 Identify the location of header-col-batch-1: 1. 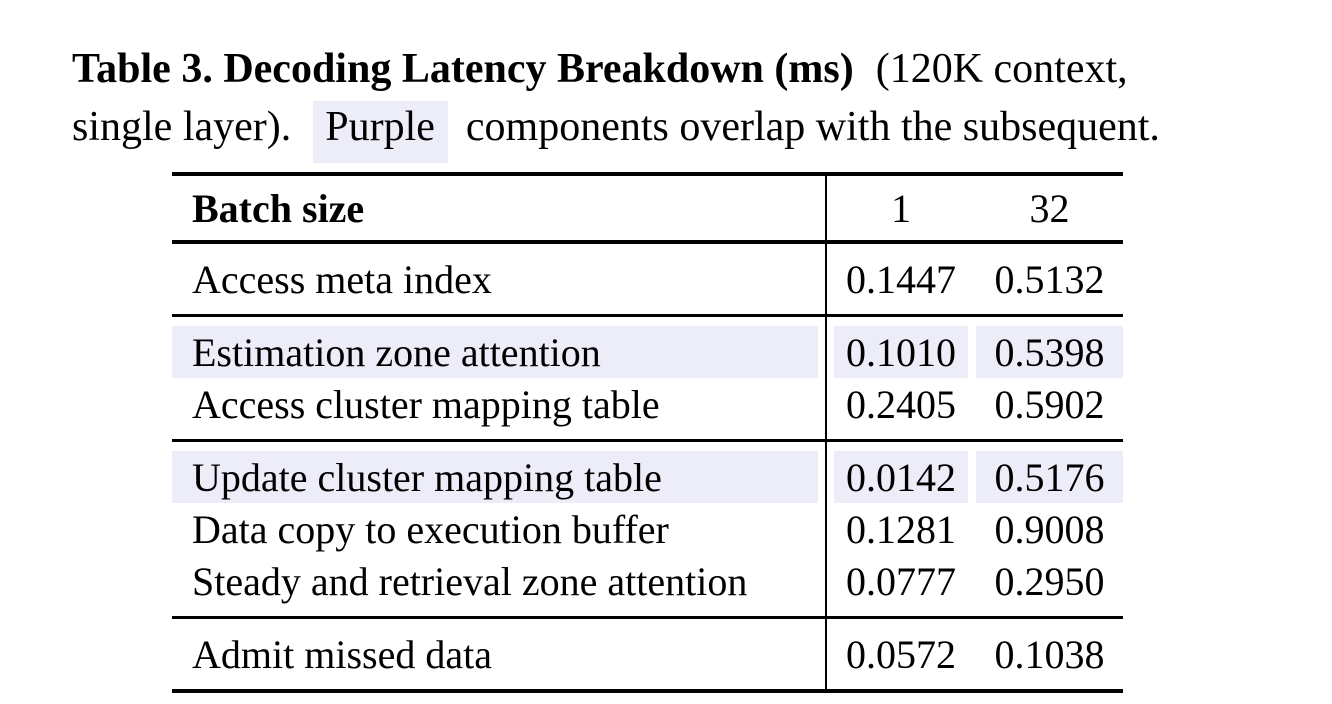
(901, 208).